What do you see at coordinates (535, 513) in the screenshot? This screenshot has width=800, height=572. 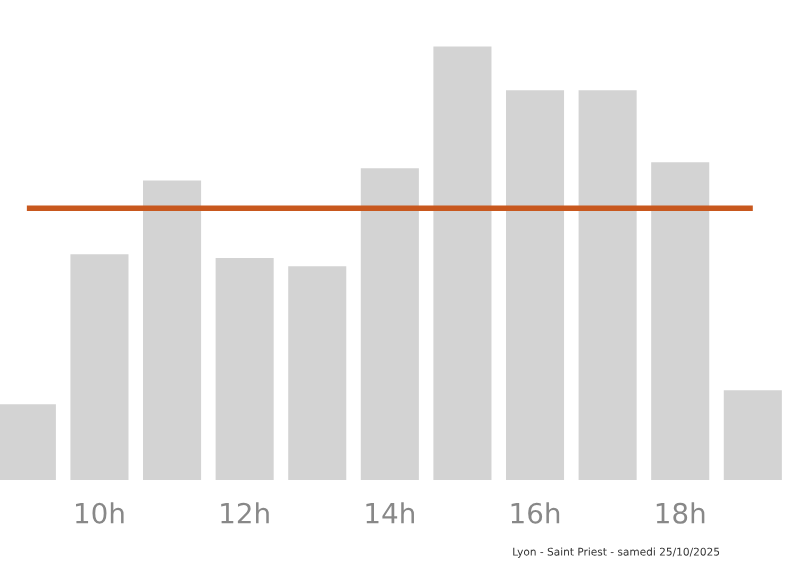 I see `x-tick-label: 16h` at bounding box center [535, 513].